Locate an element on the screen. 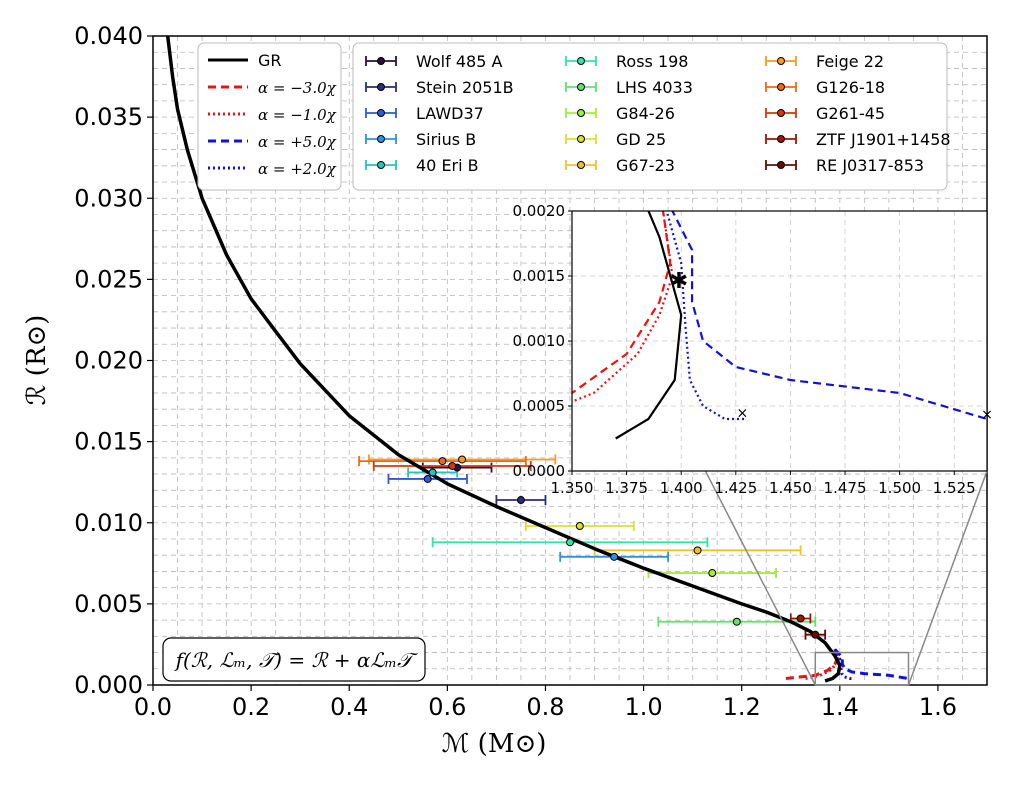 This screenshot has width=1011, height=787. formula-box is located at coordinates (294, 659).